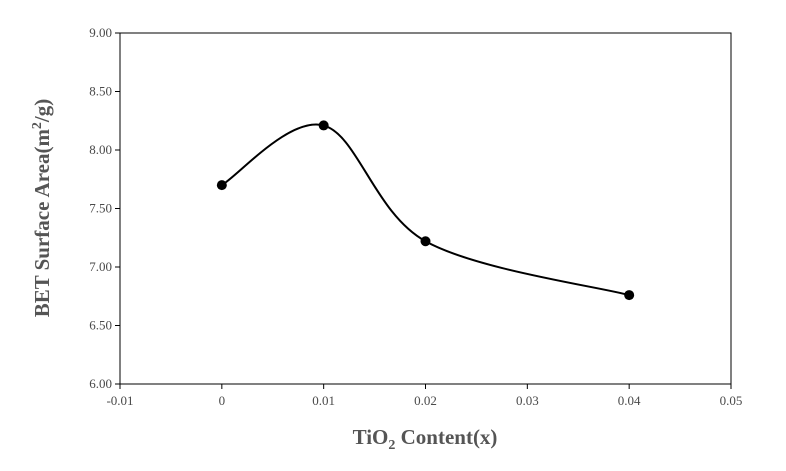  What do you see at coordinates (222, 400) in the screenshot?
I see `x-tick-label: 0` at bounding box center [222, 400].